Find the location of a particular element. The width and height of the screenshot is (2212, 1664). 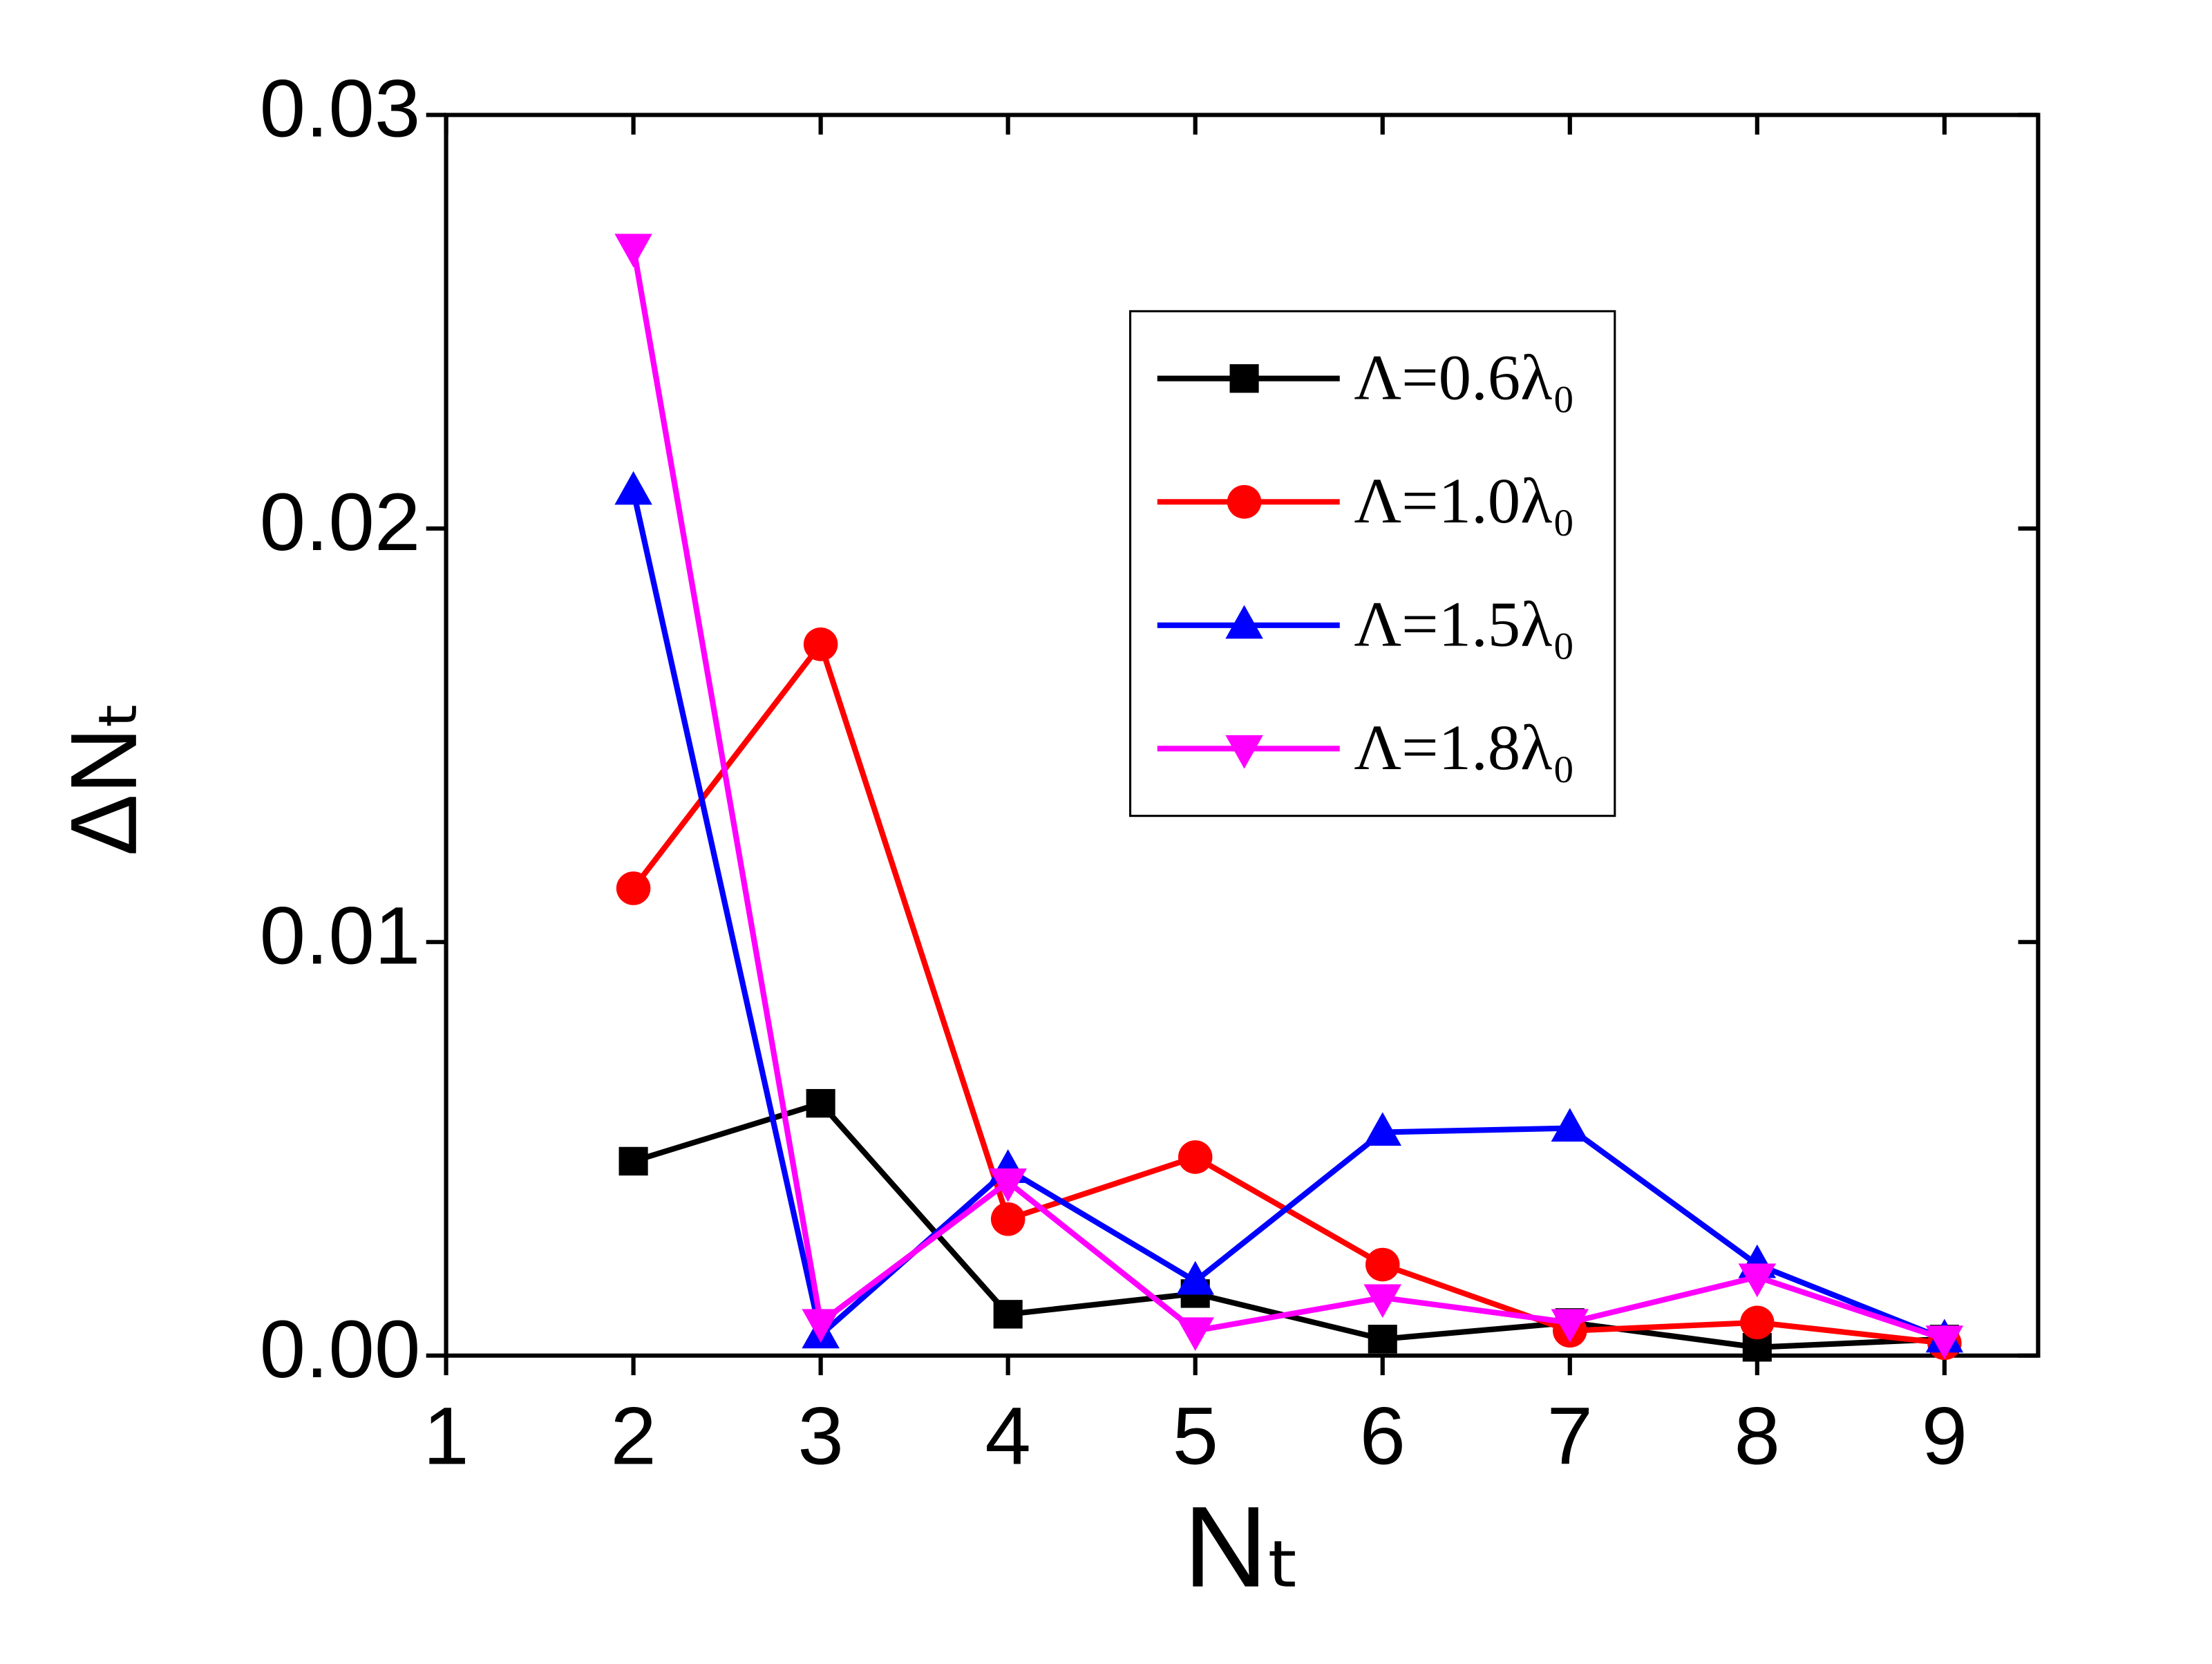

legend-box is located at coordinates (1372, 563).